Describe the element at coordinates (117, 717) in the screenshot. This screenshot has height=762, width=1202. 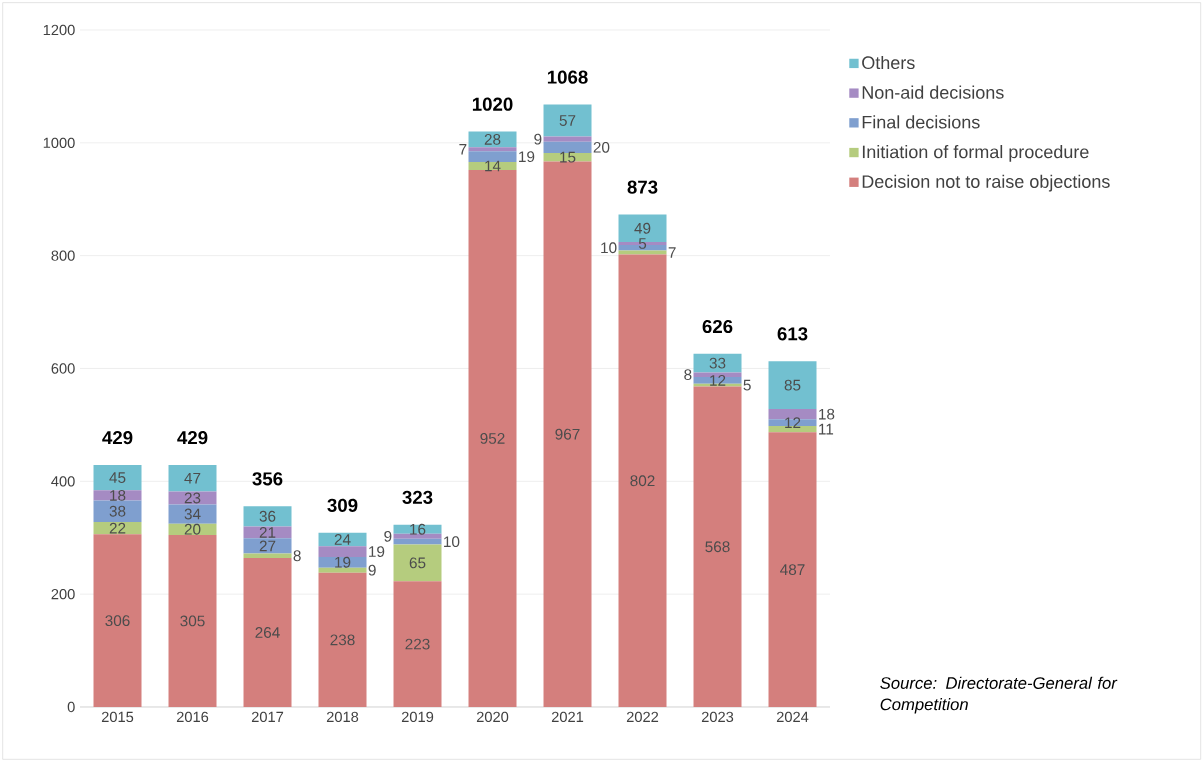
I see `x-tick-label: 2015` at that location.